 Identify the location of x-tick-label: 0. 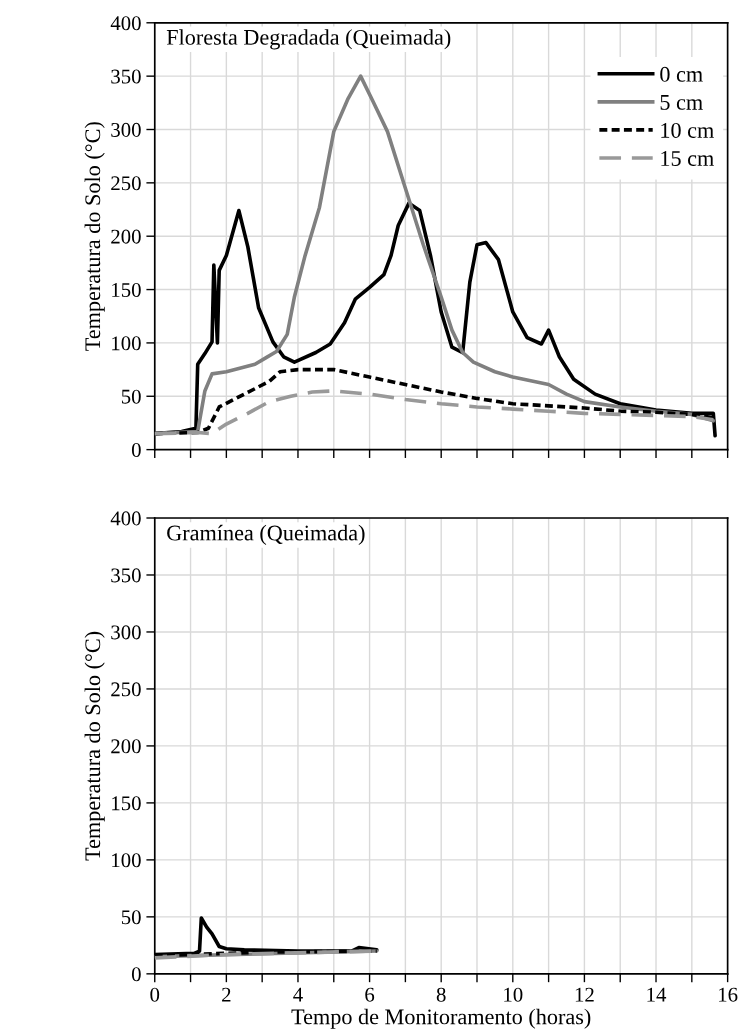
(155, 994).